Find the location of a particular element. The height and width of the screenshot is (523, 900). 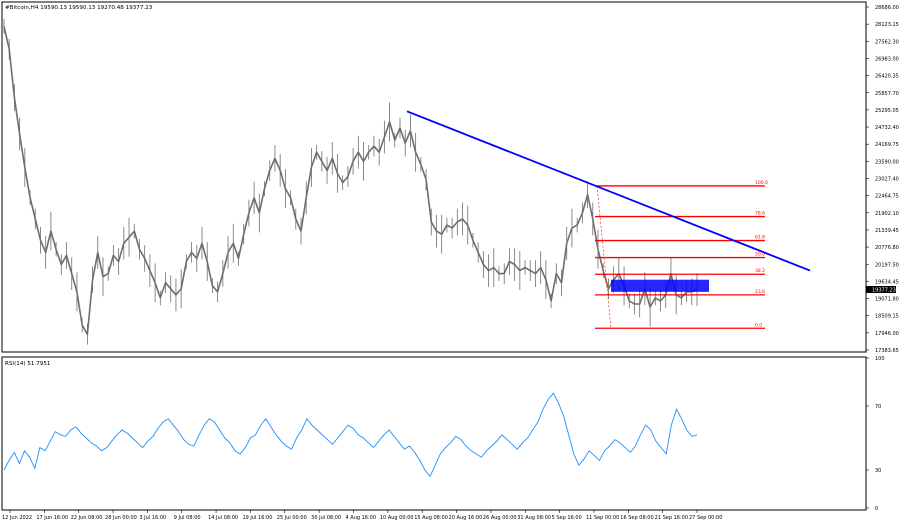

fib-level-label: 78.6 is located at coordinates (760, 214).